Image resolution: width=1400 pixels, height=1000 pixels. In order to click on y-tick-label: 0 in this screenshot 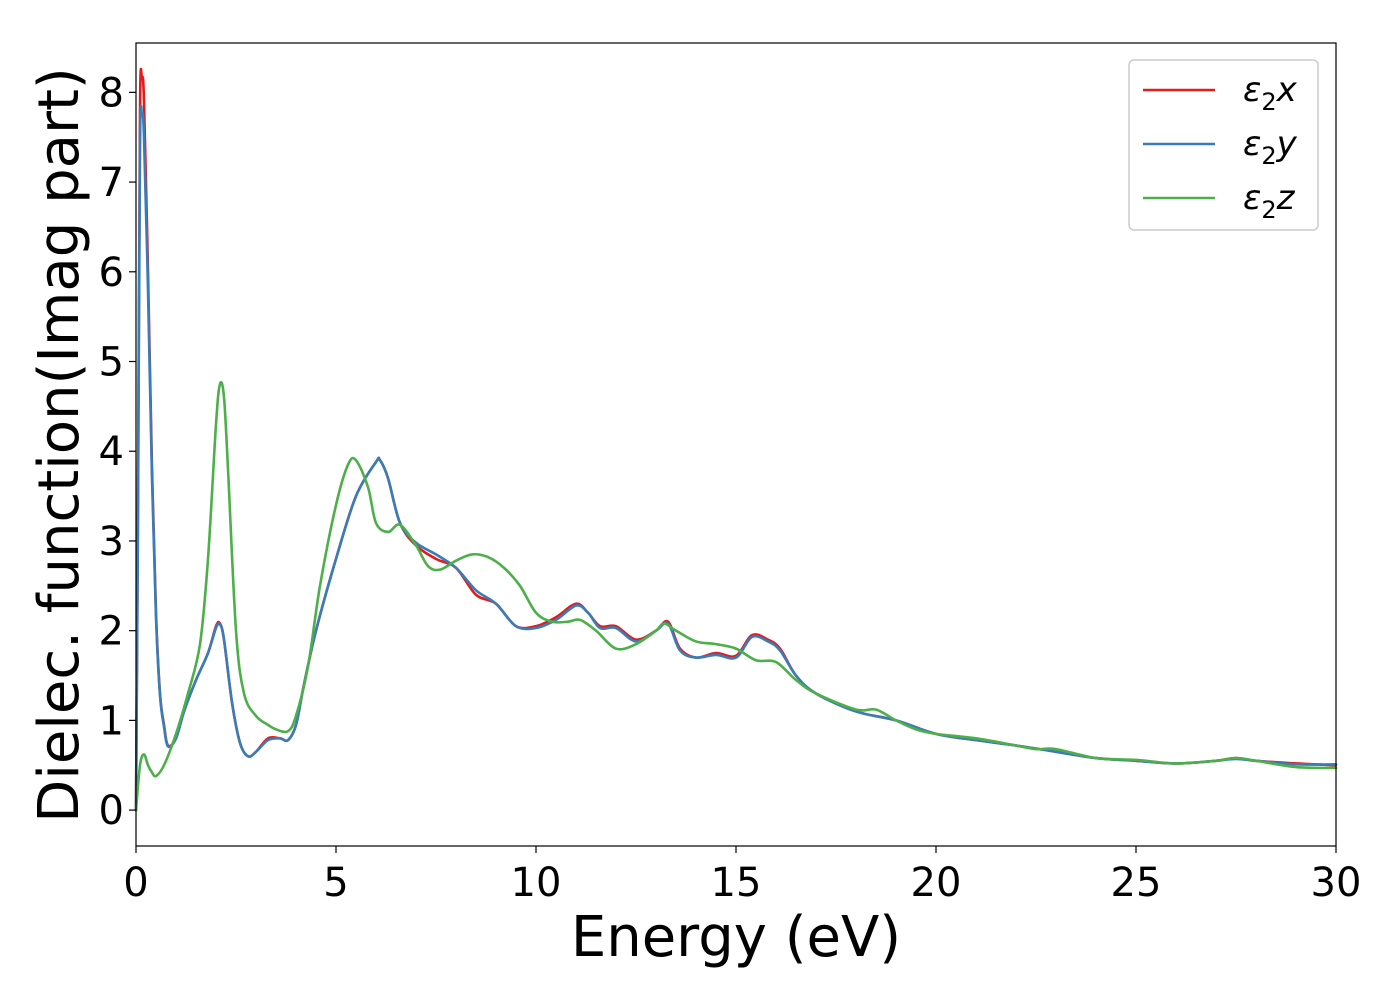, I will do `click(111, 811)`.